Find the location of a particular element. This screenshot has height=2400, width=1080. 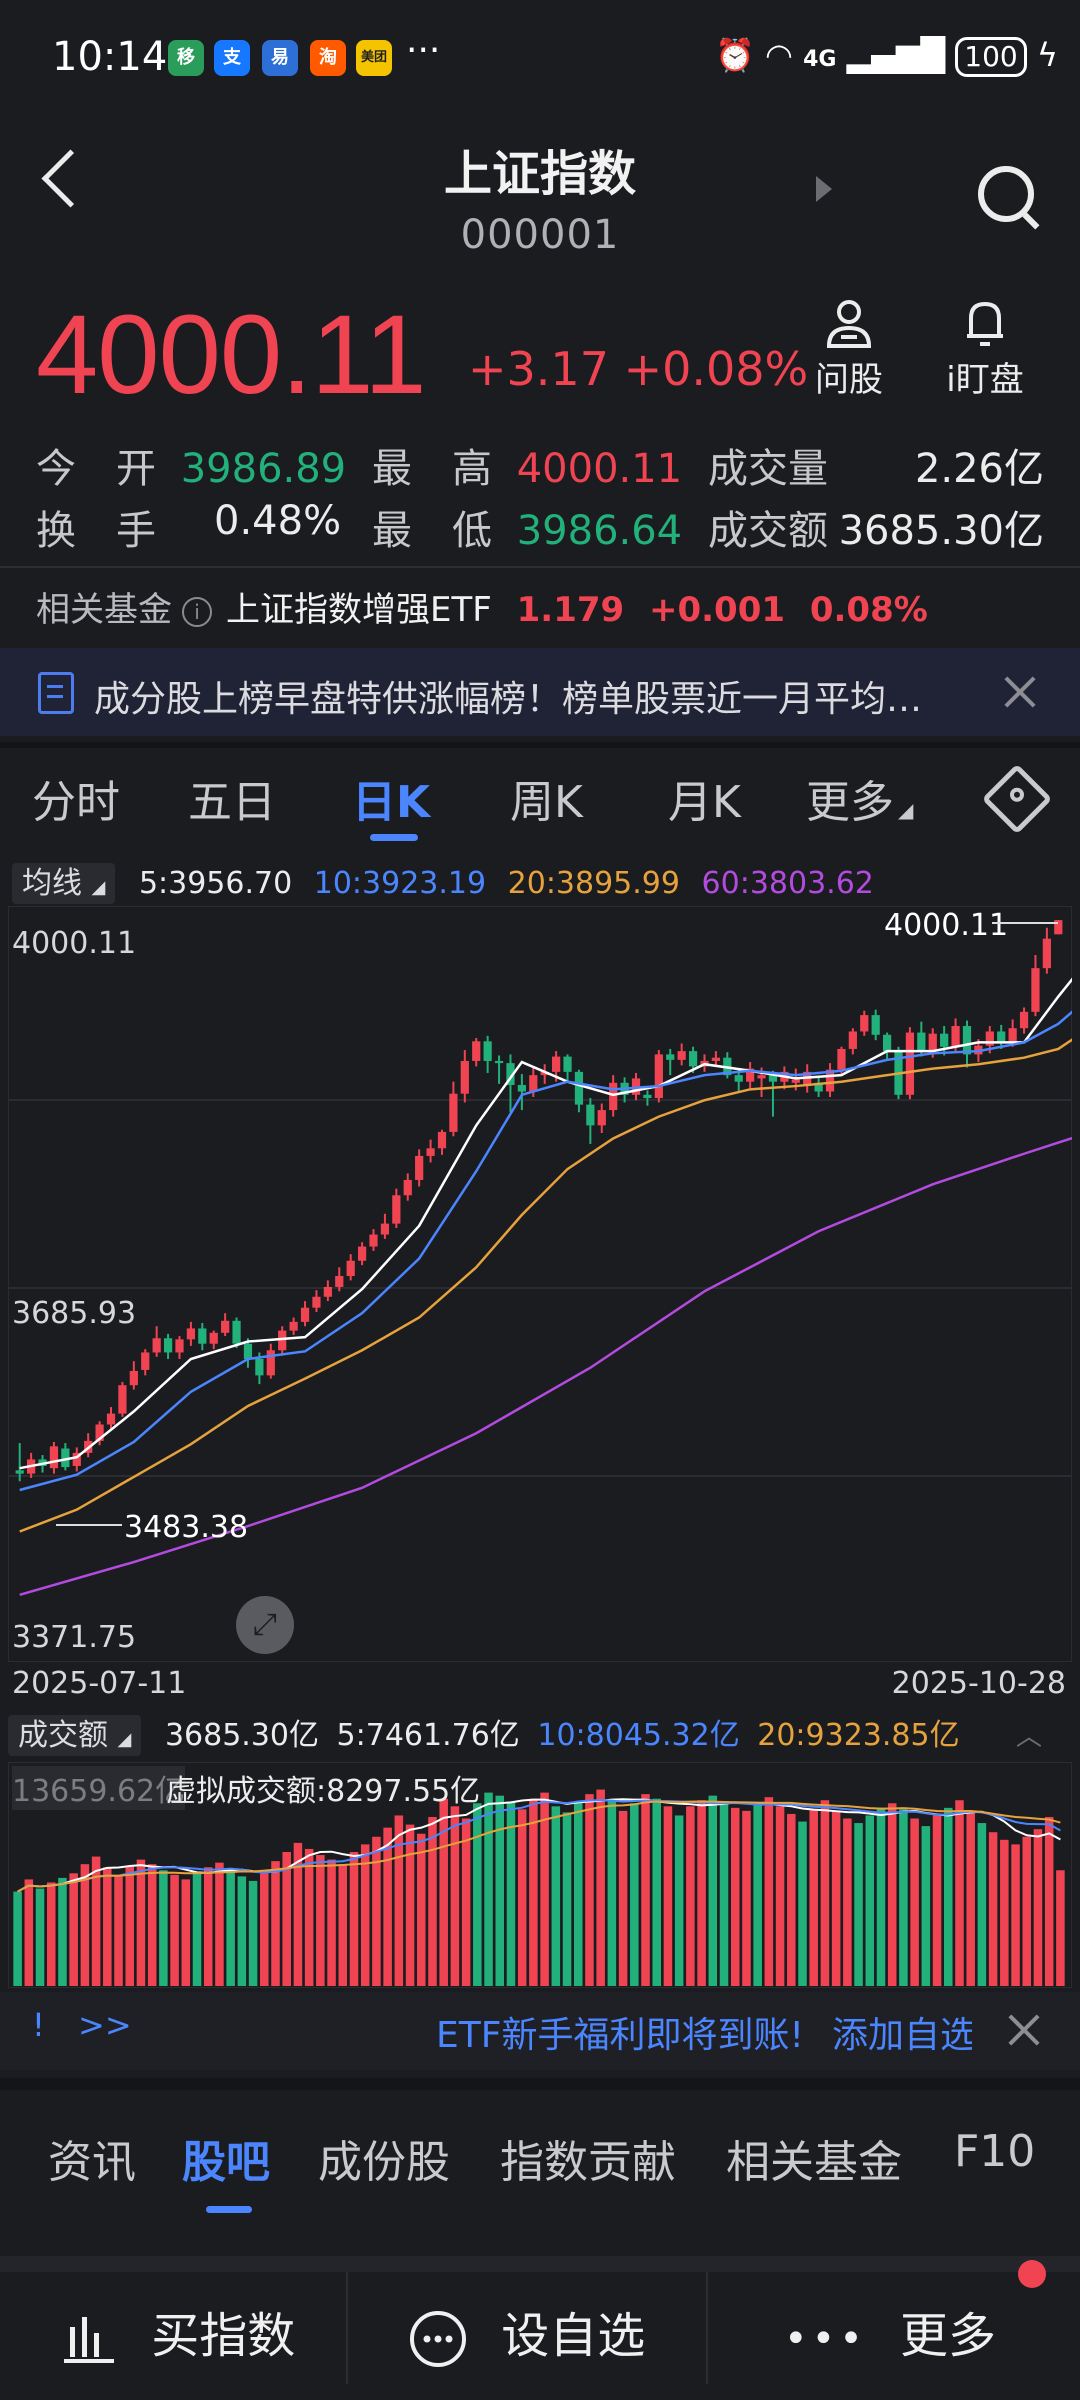

dropdown-icon: ◢ is located at coordinates (906, 810).